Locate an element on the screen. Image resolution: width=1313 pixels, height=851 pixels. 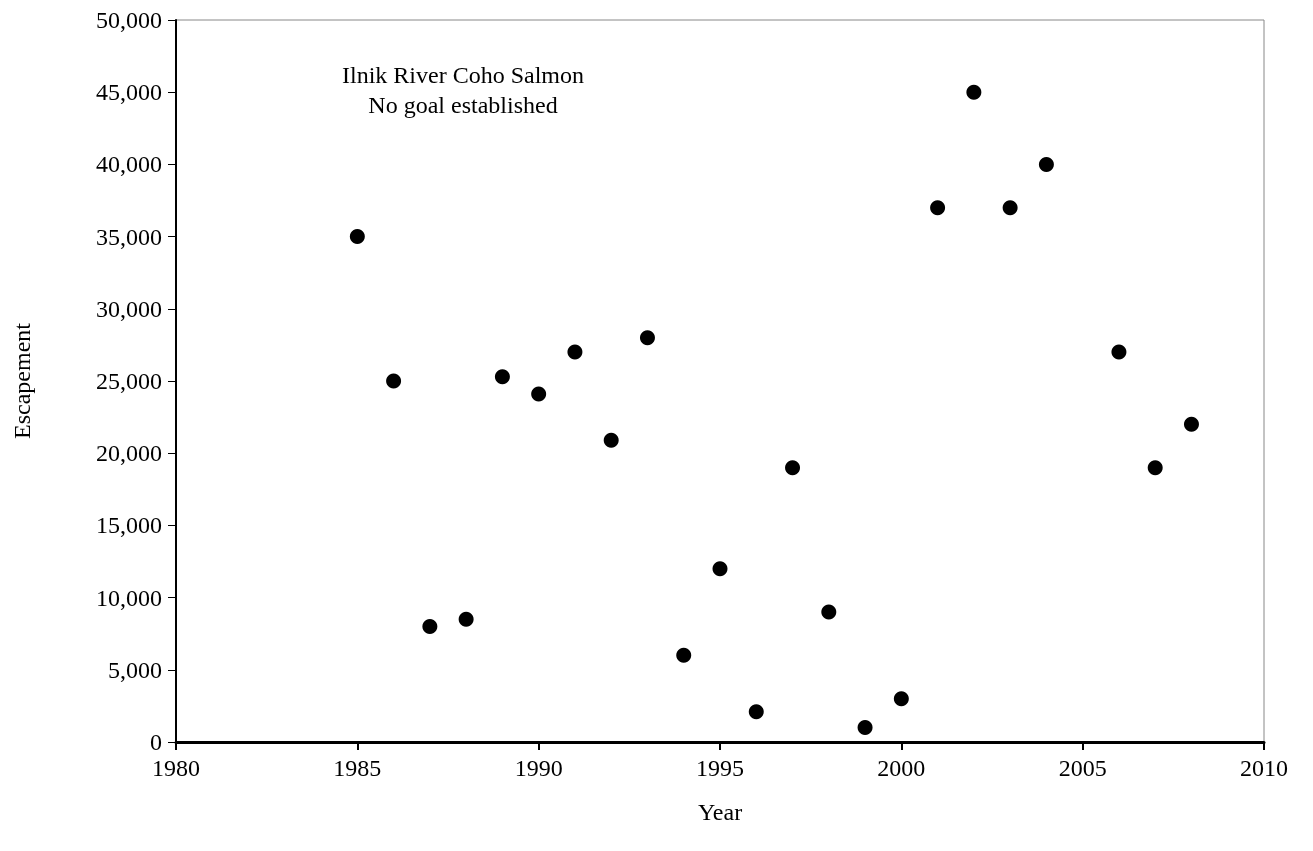
y-tick-label: 35,000 is located at coordinates (129, 236).